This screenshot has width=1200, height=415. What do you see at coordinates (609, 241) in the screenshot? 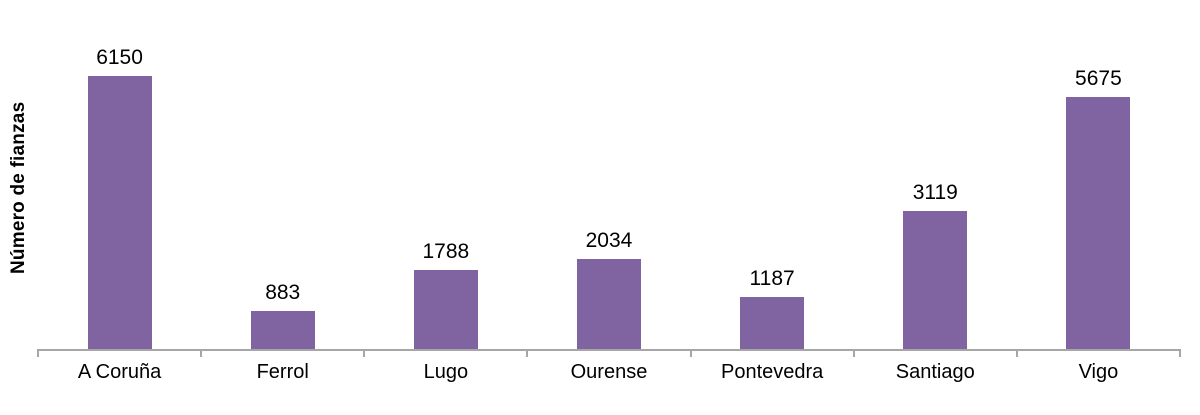
I see `bar-value-label: 2034` at bounding box center [609, 241].